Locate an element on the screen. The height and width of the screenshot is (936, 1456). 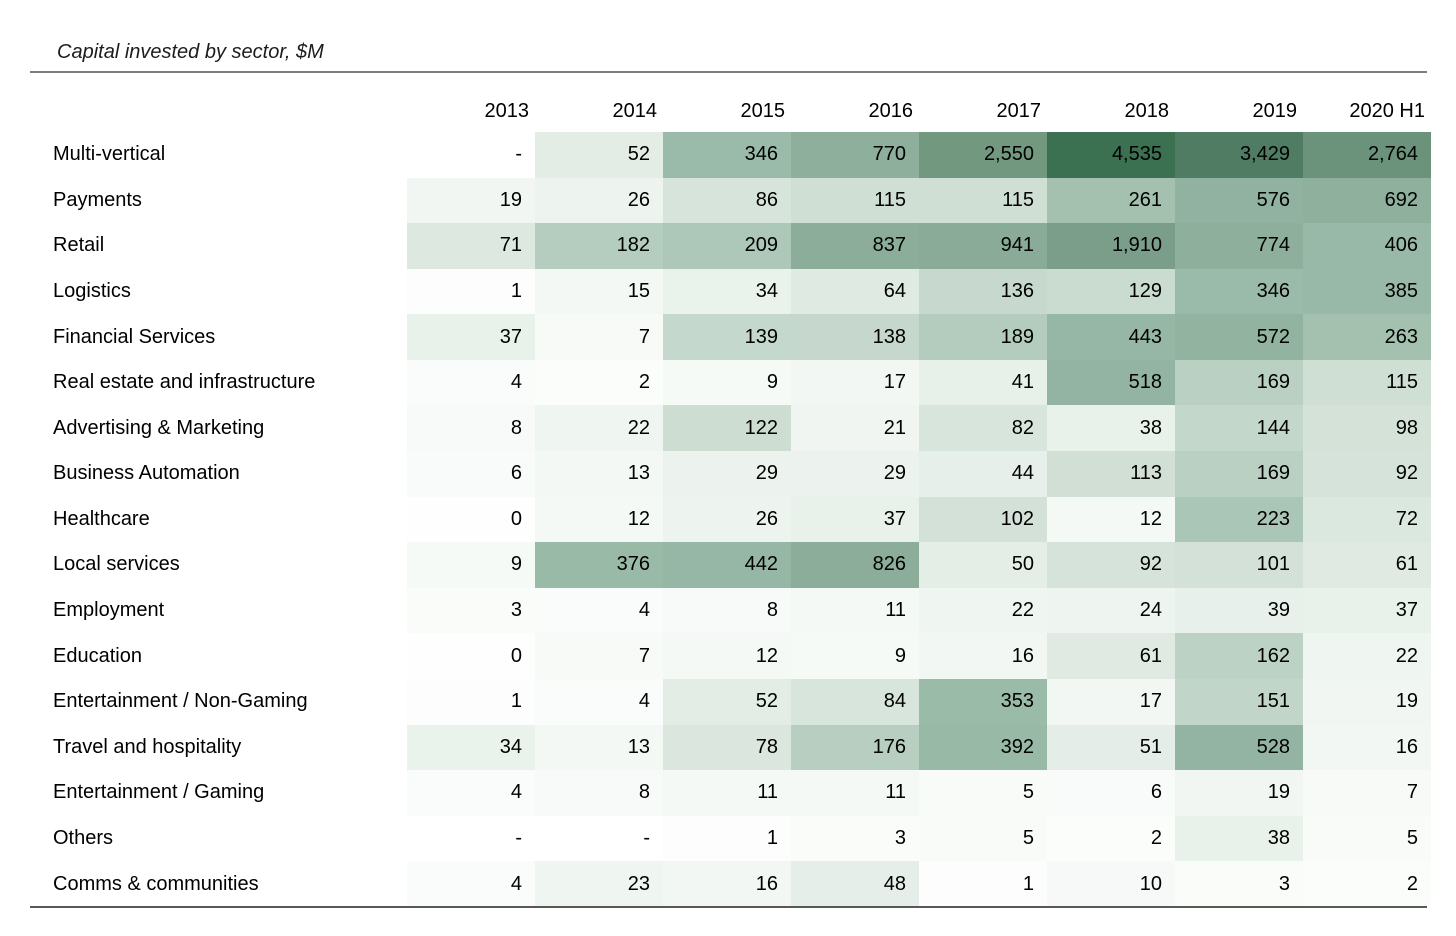
column-header-2018: 2018 is located at coordinates (1147, 110).